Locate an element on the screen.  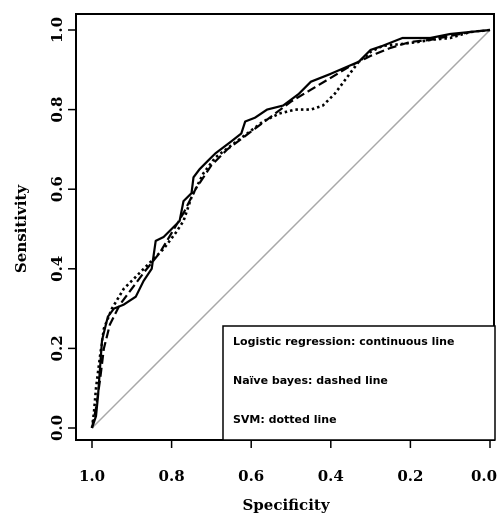
x-tick-label: 1.0 is located at coordinates (92, 476).